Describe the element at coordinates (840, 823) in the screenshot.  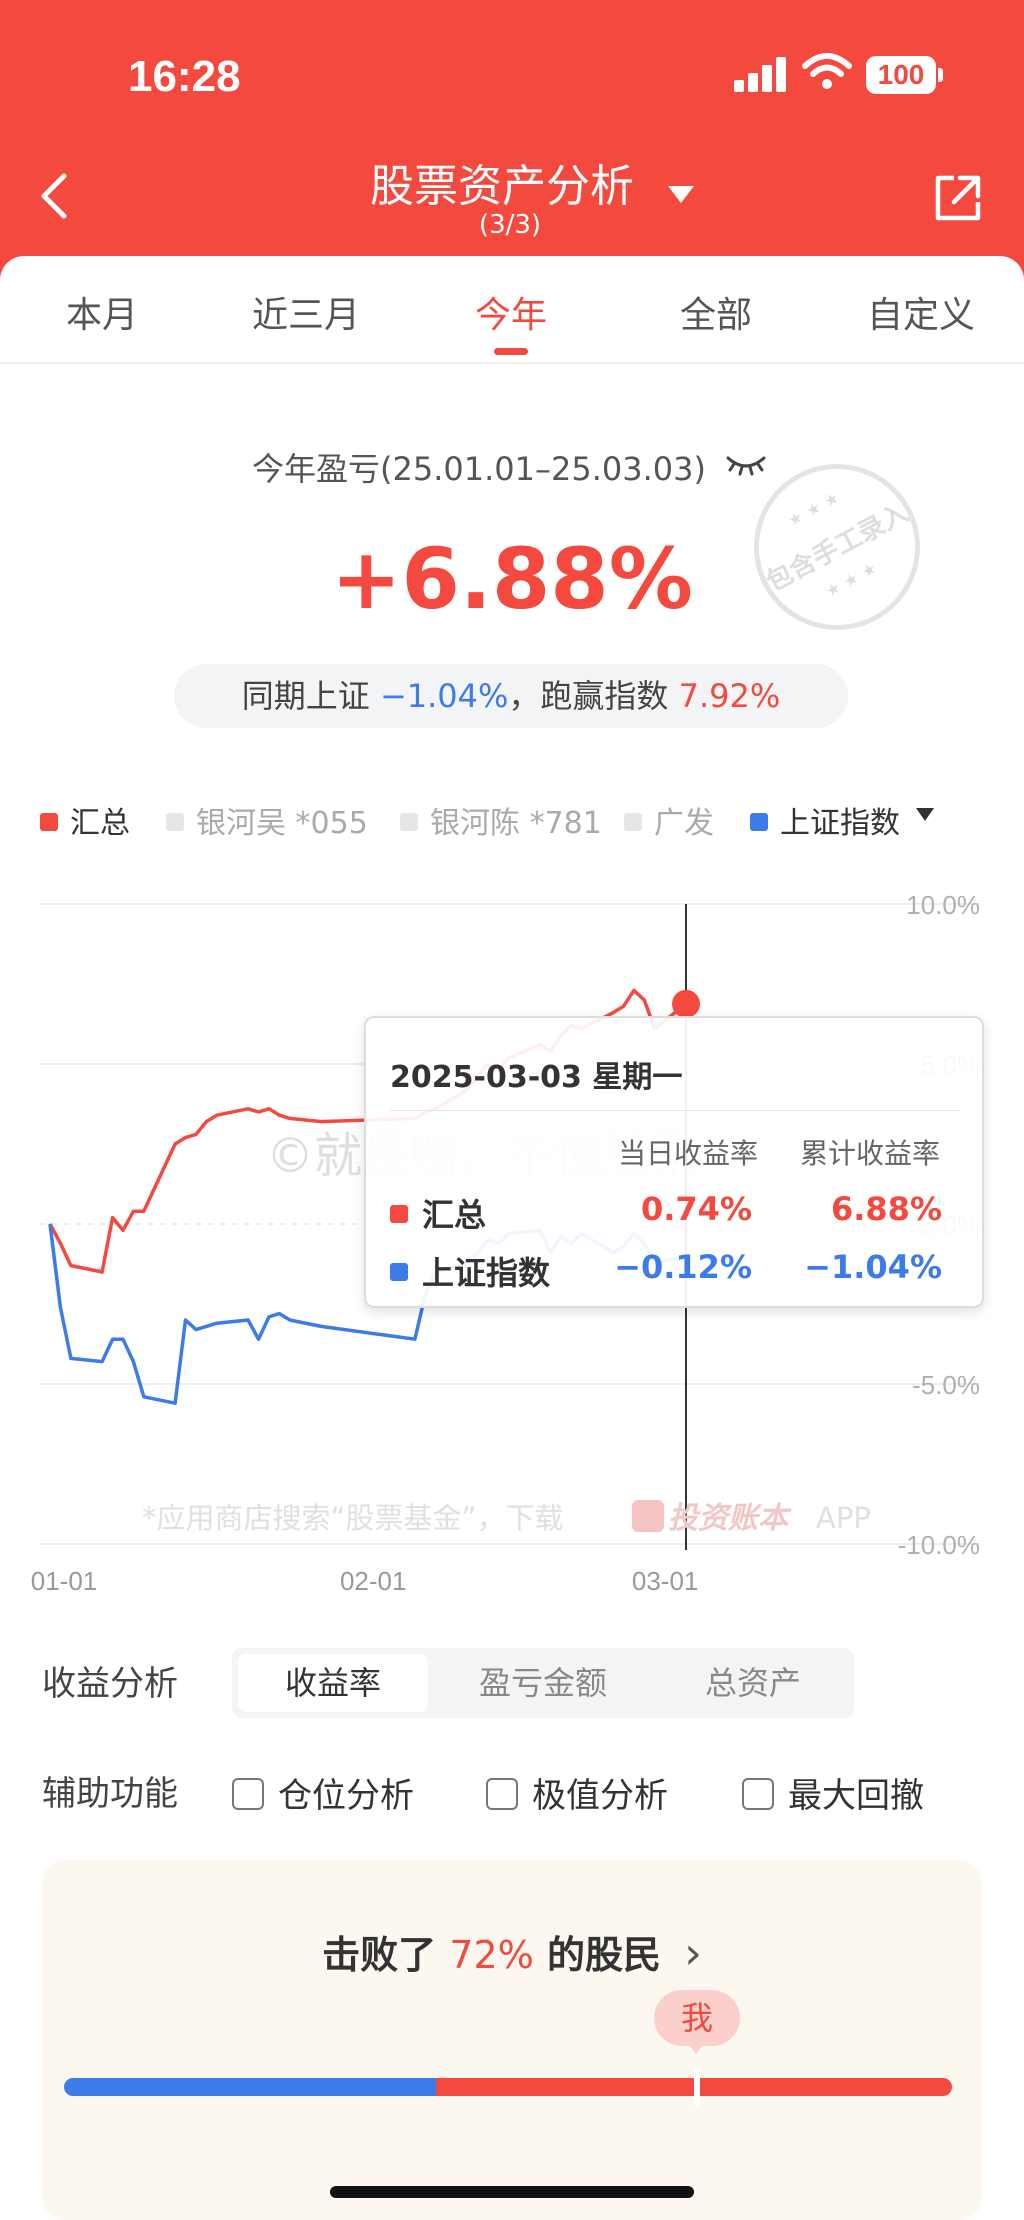
I see `legend-label: 上证指数` at that location.